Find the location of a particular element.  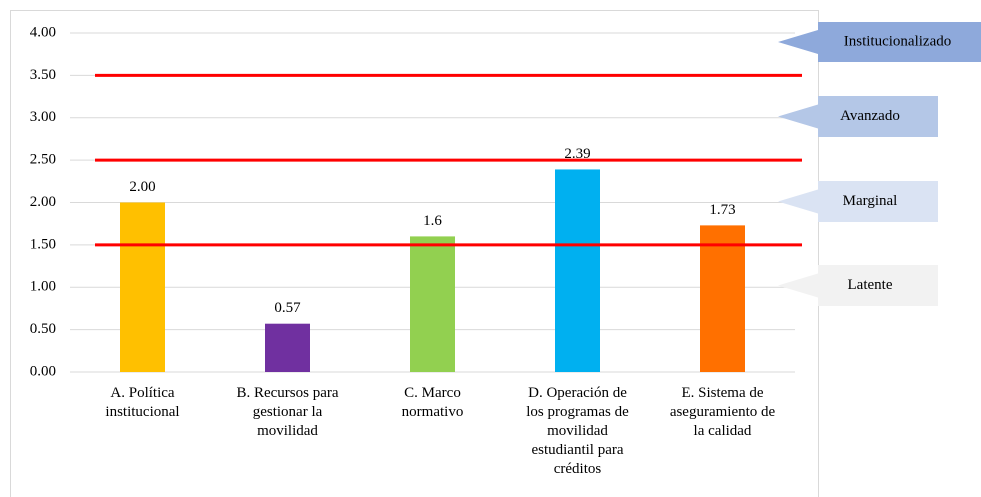

y-tick-label: 1.00 is located at coordinates (43, 287).